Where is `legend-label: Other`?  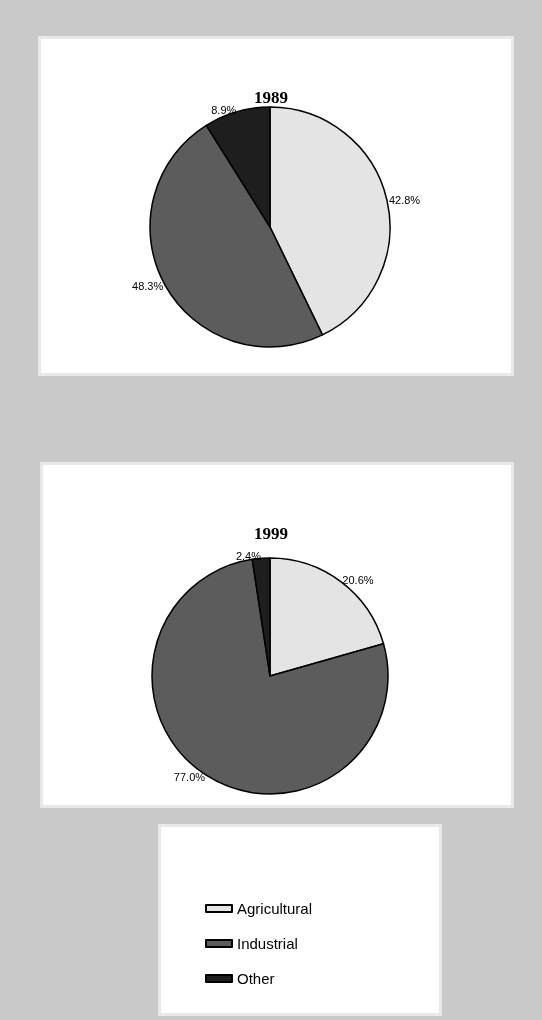
legend-label: Other is located at coordinates (256, 978).